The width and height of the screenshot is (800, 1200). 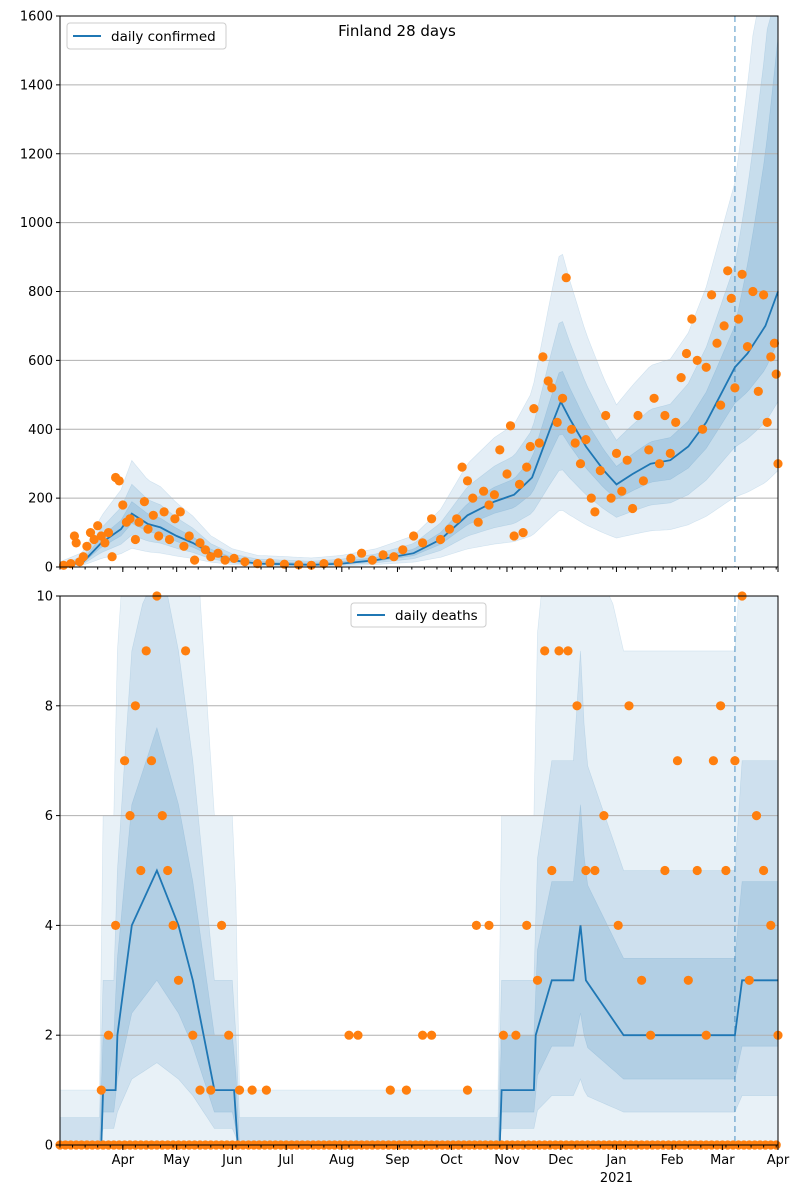 What do you see at coordinates (722, 1160) in the screenshot?
I see `deaths-x-tick-label: Mar` at bounding box center [722, 1160].